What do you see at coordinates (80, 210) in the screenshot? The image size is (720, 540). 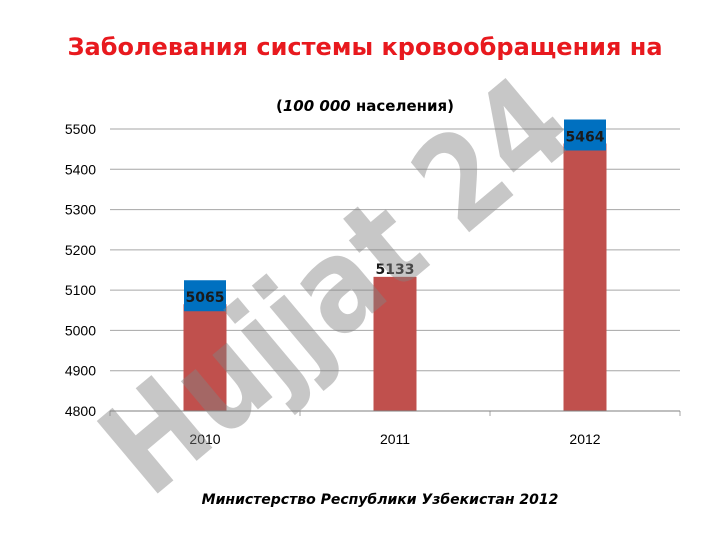 I see `y-tick-label: 5300` at bounding box center [80, 210].